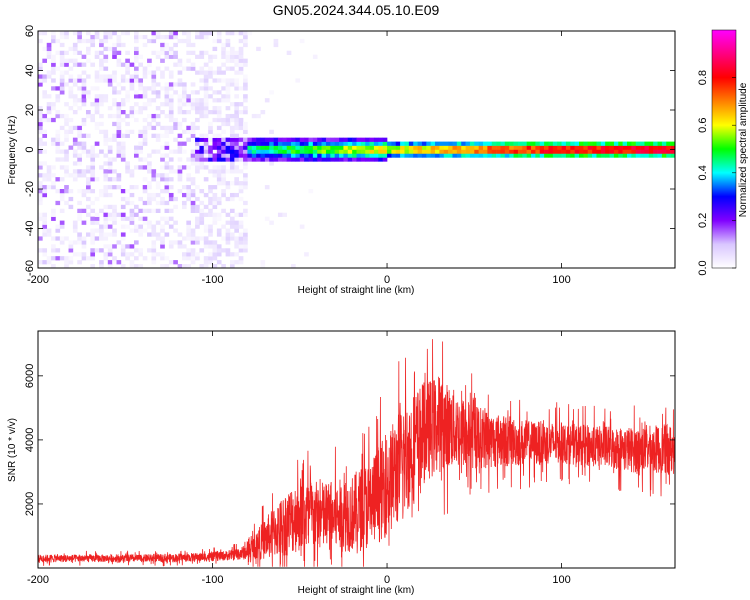 This screenshot has height=600, width=750. What do you see at coordinates (30, 376) in the screenshot?
I see `snr-y-tick-label: 6000` at bounding box center [30, 376].